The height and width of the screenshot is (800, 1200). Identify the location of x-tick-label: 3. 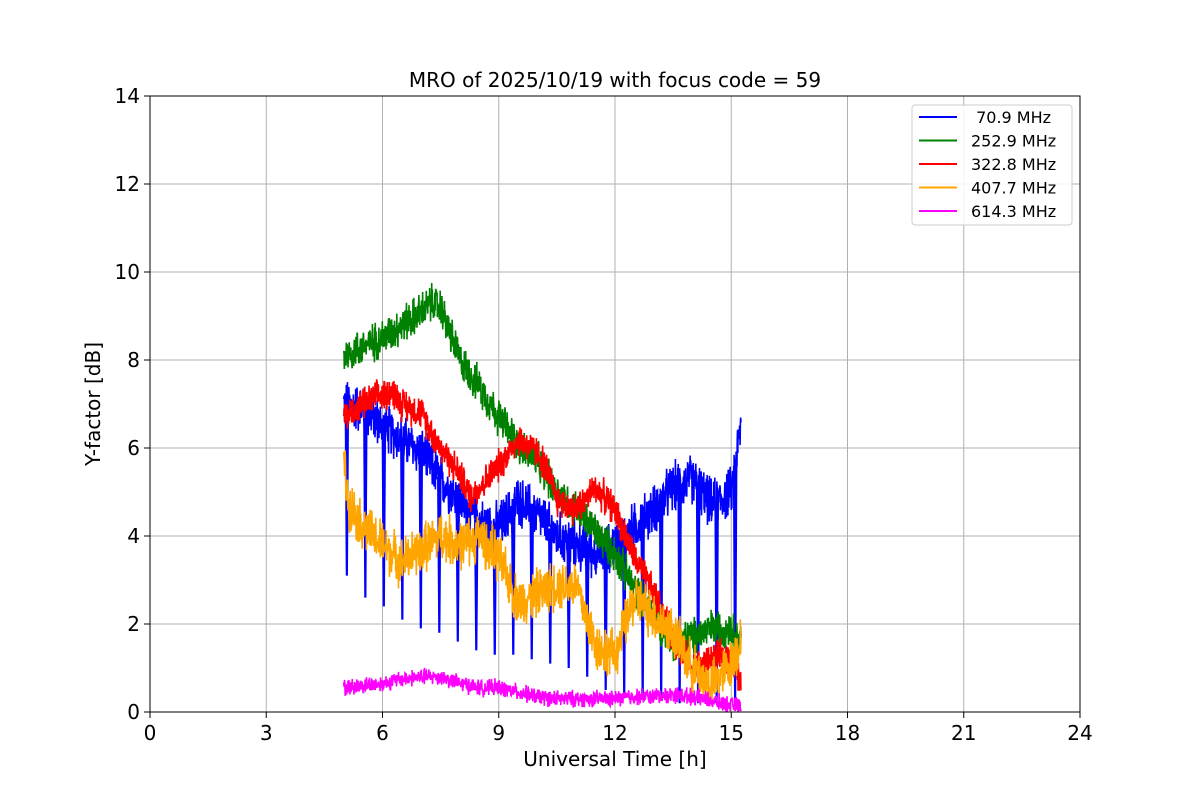
(266, 733).